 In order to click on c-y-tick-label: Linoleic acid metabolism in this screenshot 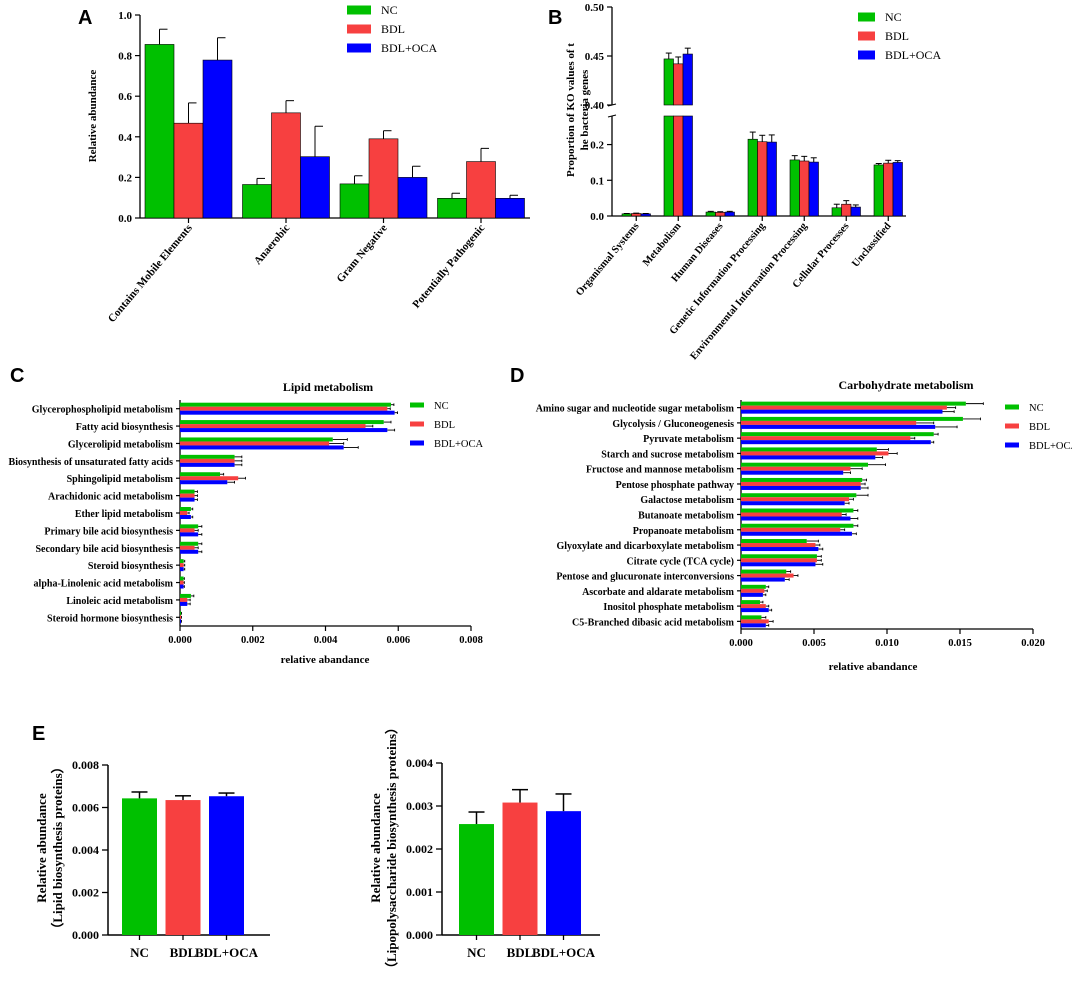, I will do `click(119, 601)`.